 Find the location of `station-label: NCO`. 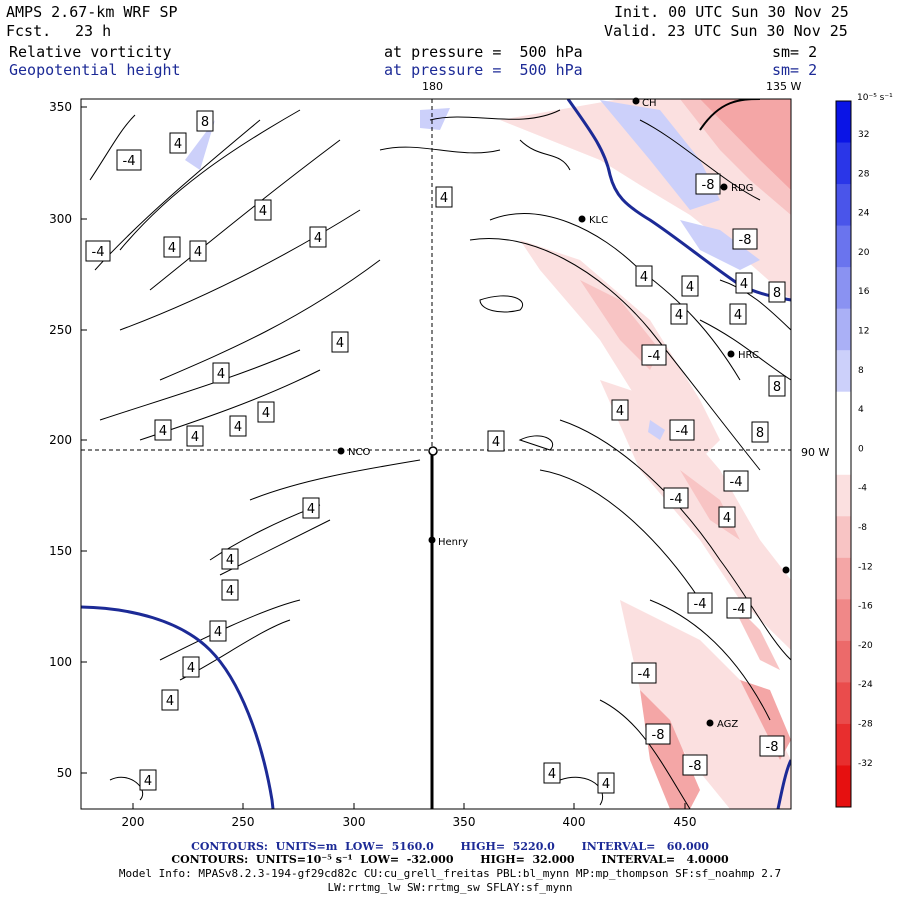

station-label: NCO is located at coordinates (359, 452).